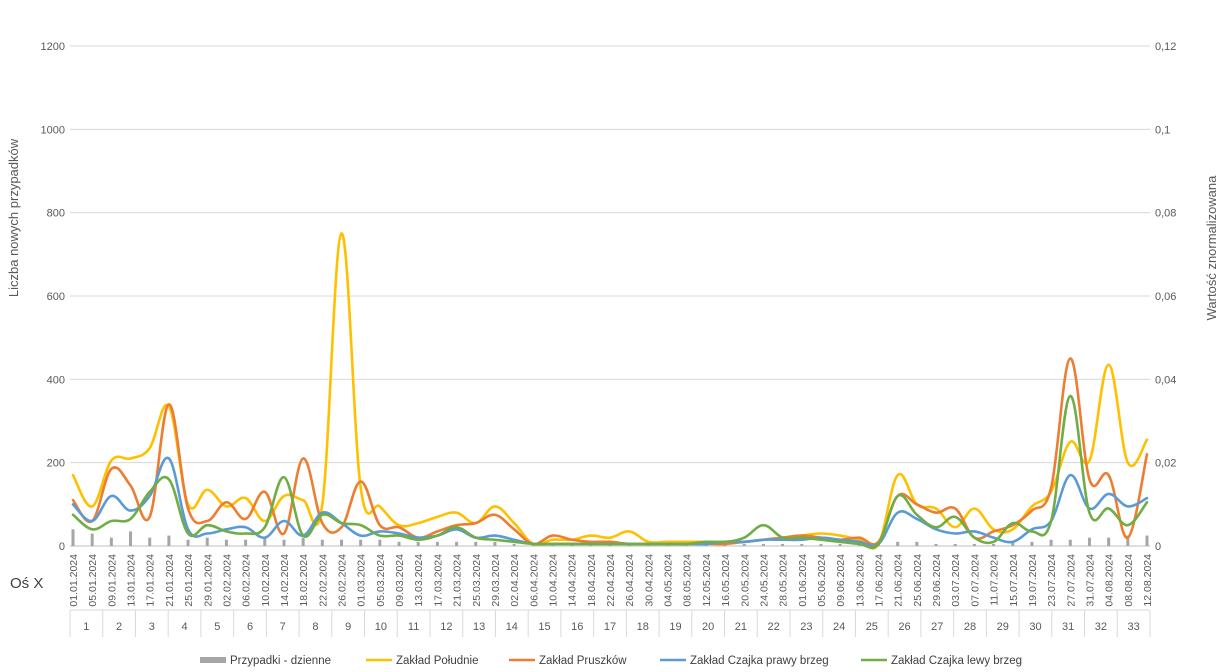  What do you see at coordinates (512, 627) in the screenshot?
I see `week-label: 14` at bounding box center [512, 627].